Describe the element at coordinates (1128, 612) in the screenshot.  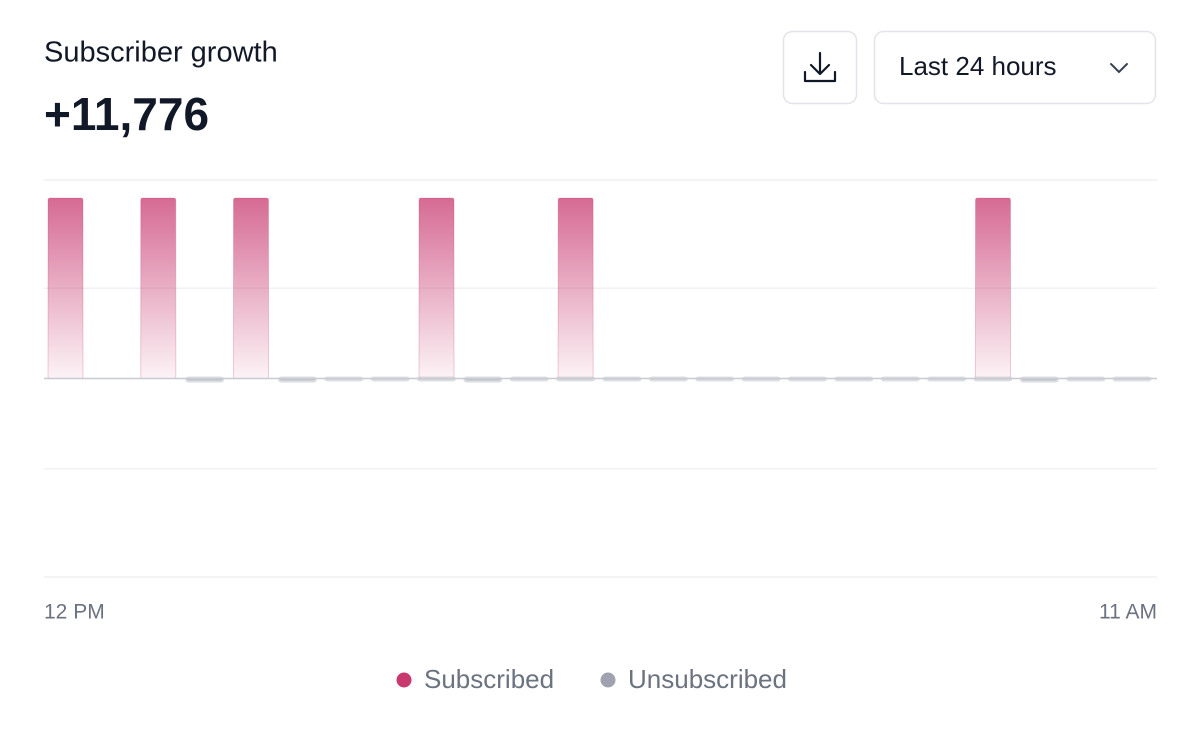
I see `x-tick-label: 11 AM` at that location.